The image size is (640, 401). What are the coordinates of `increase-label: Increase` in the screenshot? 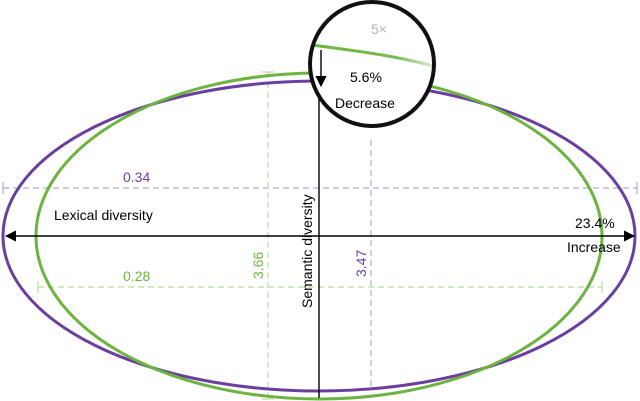 It's located at (594, 247).